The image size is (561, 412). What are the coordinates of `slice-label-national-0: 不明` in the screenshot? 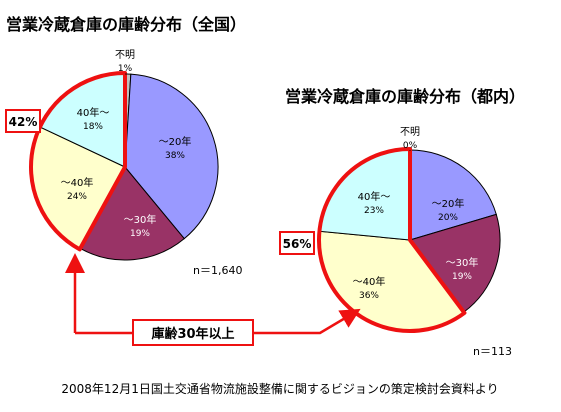 It's located at (125, 55).